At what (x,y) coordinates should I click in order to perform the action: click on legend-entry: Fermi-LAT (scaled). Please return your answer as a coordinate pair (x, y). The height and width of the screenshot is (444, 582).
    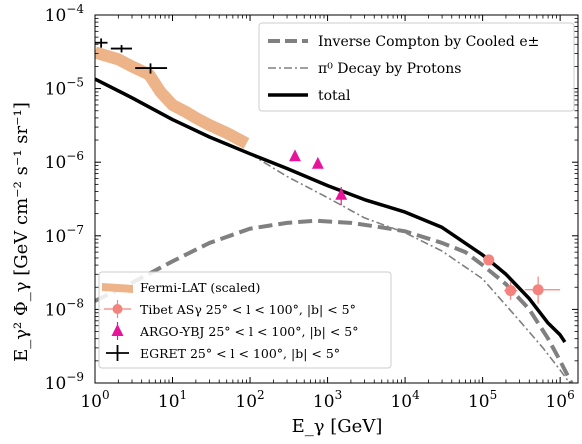
    Looking at the image, I should click on (181, 287).